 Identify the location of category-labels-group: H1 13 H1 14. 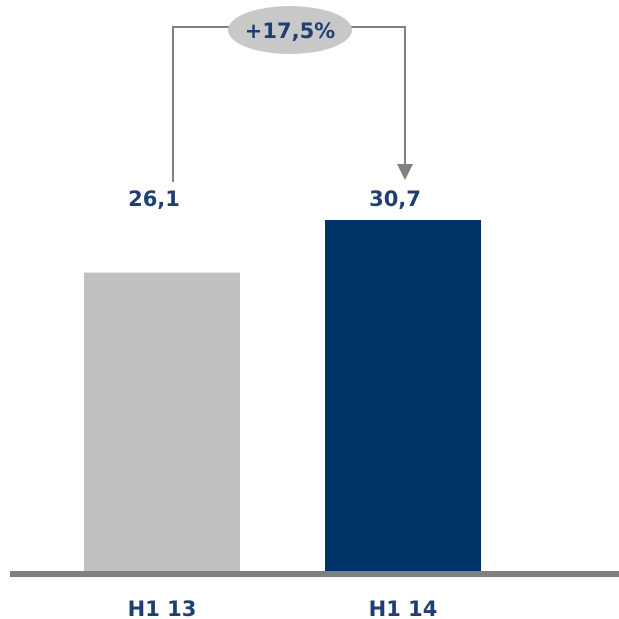
(283, 608).